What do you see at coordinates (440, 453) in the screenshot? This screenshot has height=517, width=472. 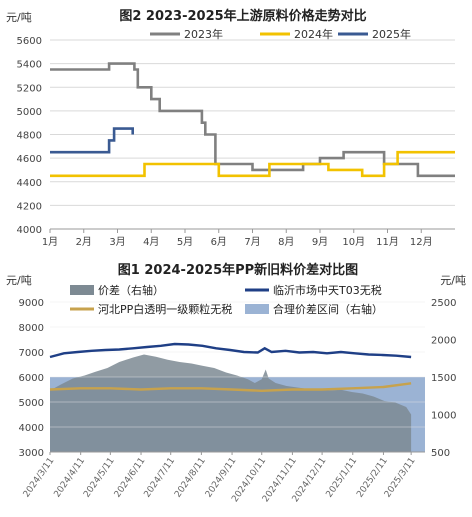 I see `chart2-y-tick-label-right: 500` at bounding box center [440, 453].